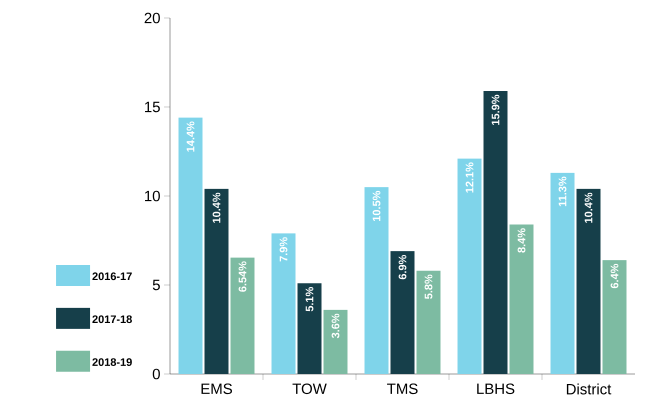 This screenshot has width=646, height=414. What do you see at coordinates (152, 107) in the screenshot?
I see `y-tick-label: 15` at bounding box center [152, 107].